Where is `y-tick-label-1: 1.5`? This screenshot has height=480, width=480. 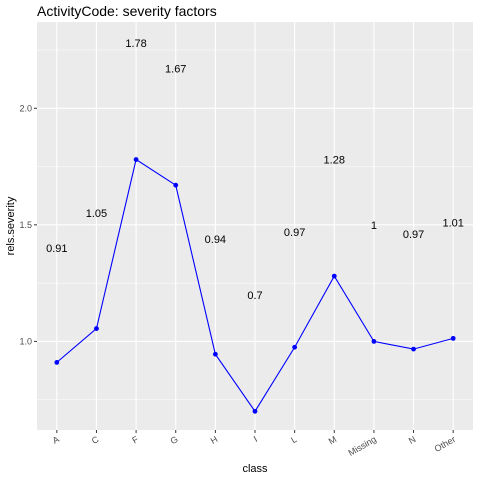 y-tick-label-1: 1.5 is located at coordinates (25, 225).